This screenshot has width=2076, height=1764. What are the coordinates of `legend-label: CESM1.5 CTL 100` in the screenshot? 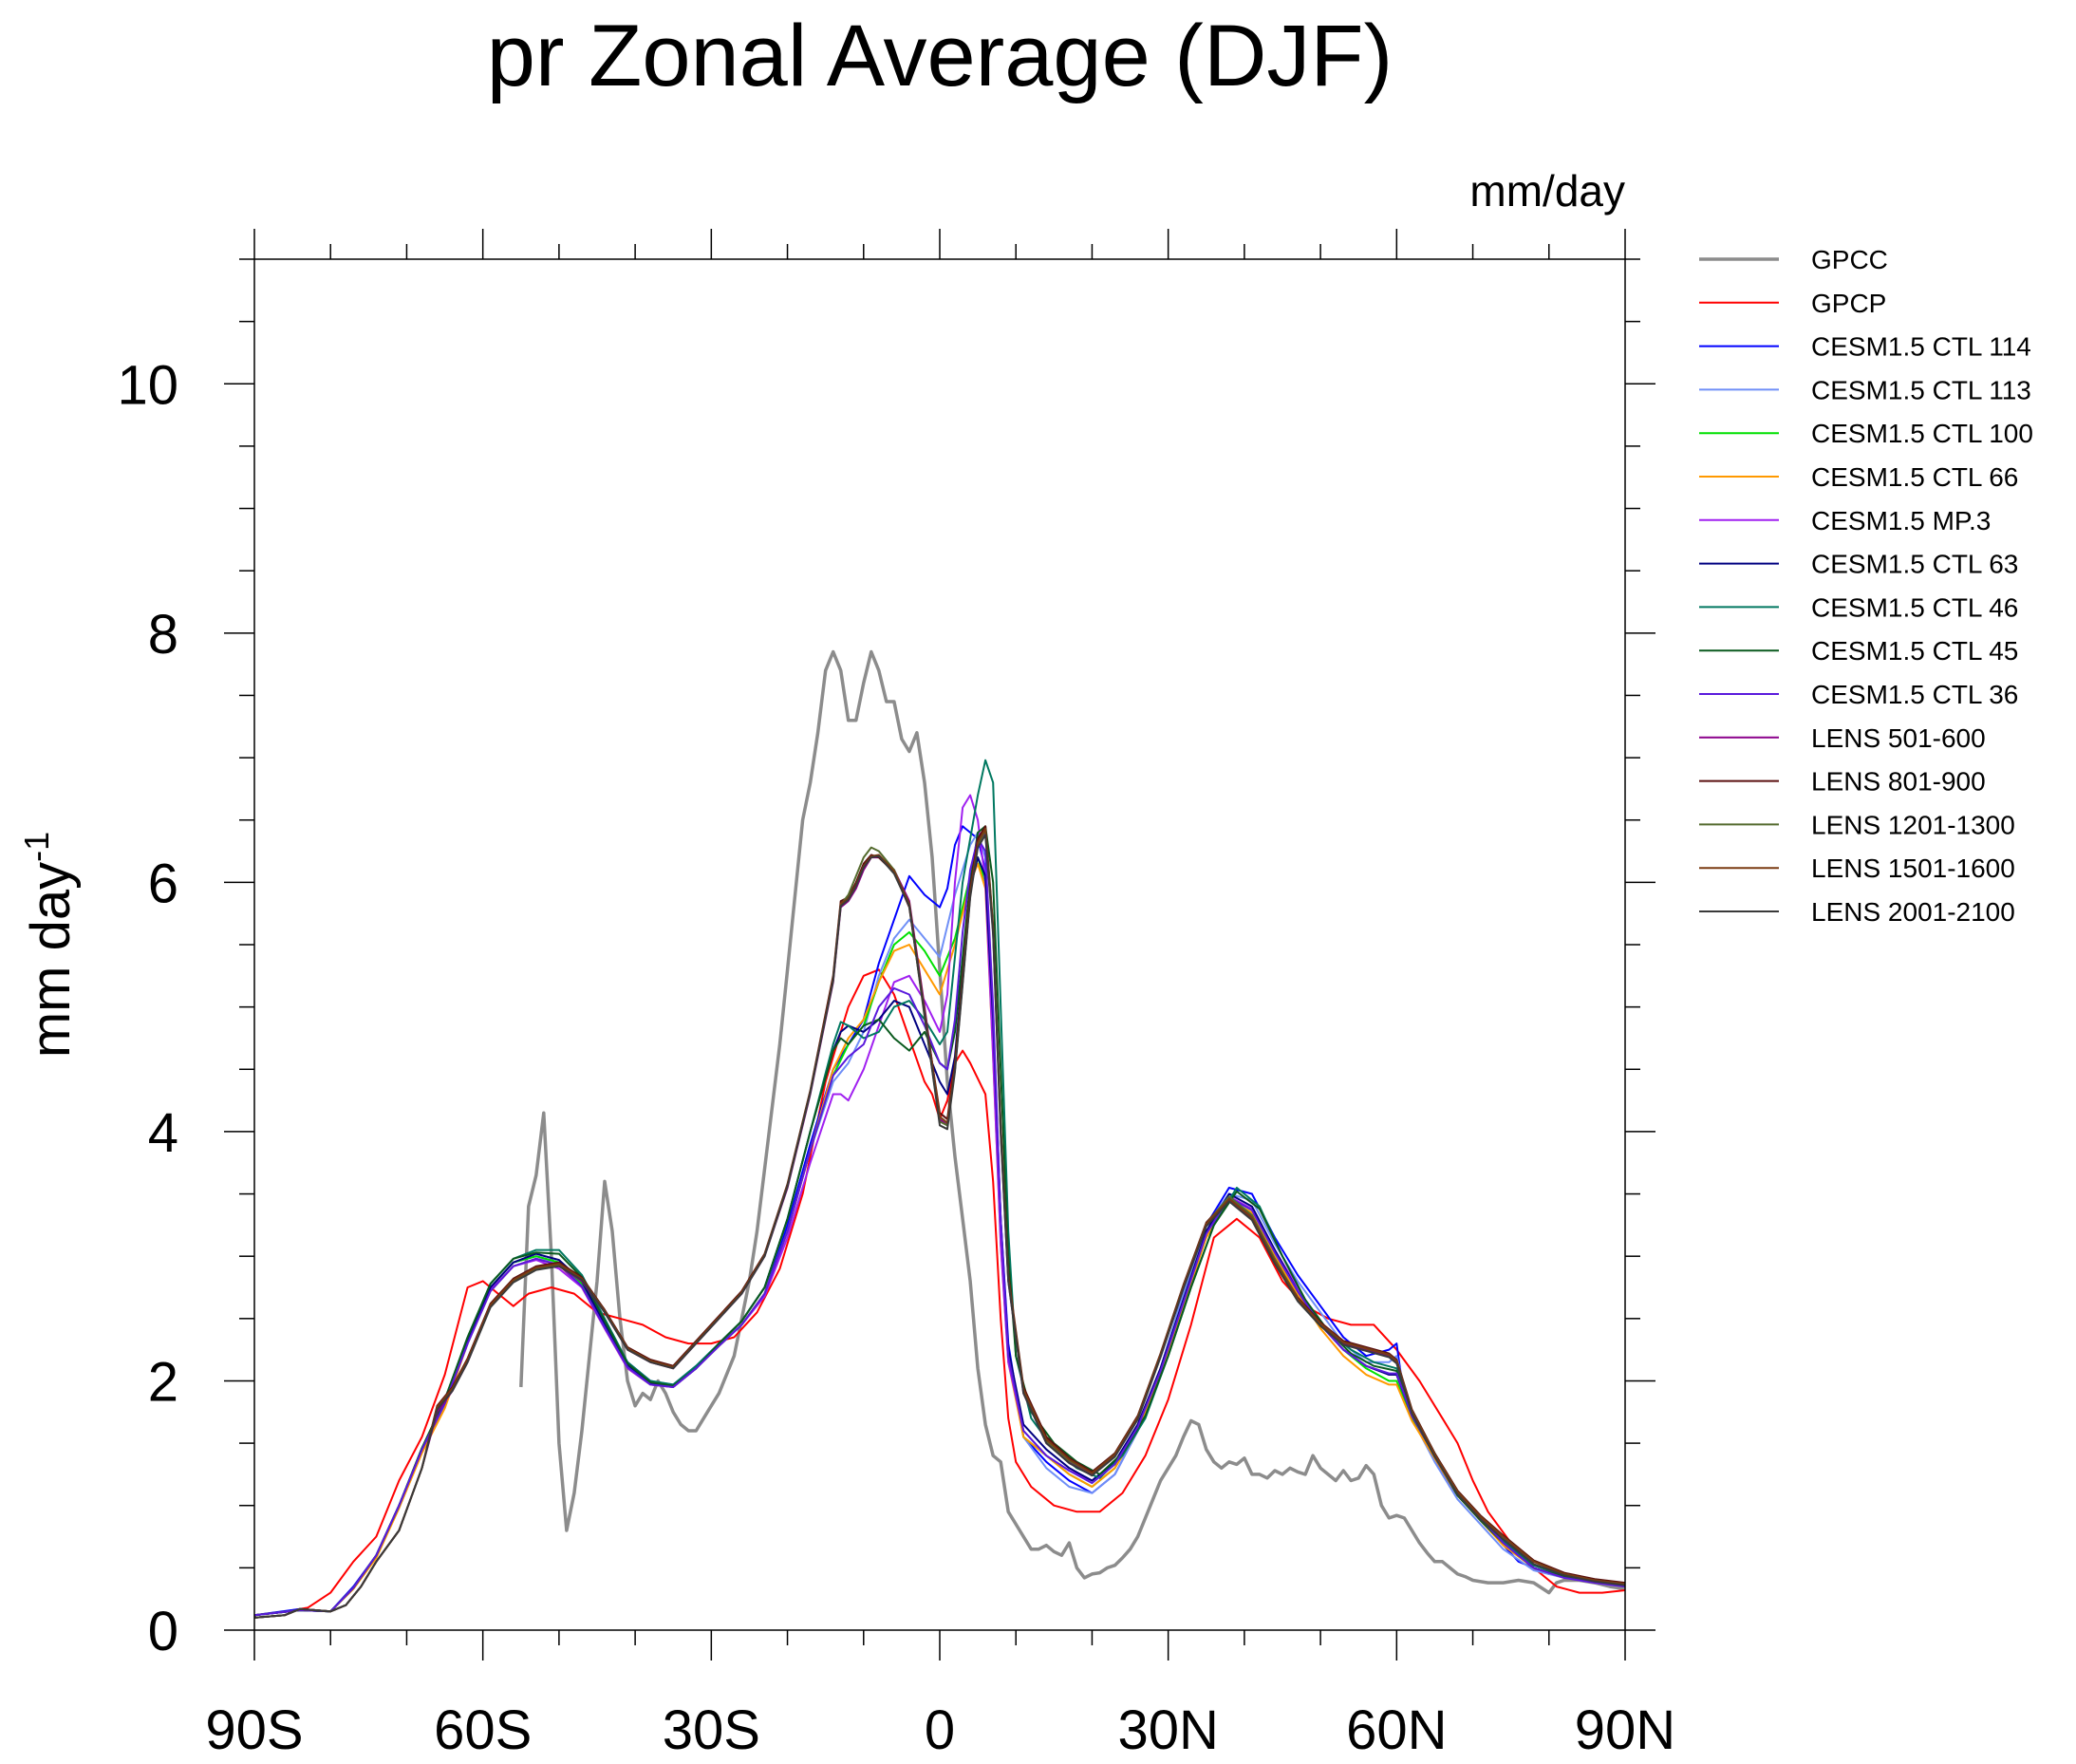 It's located at (1922, 434).